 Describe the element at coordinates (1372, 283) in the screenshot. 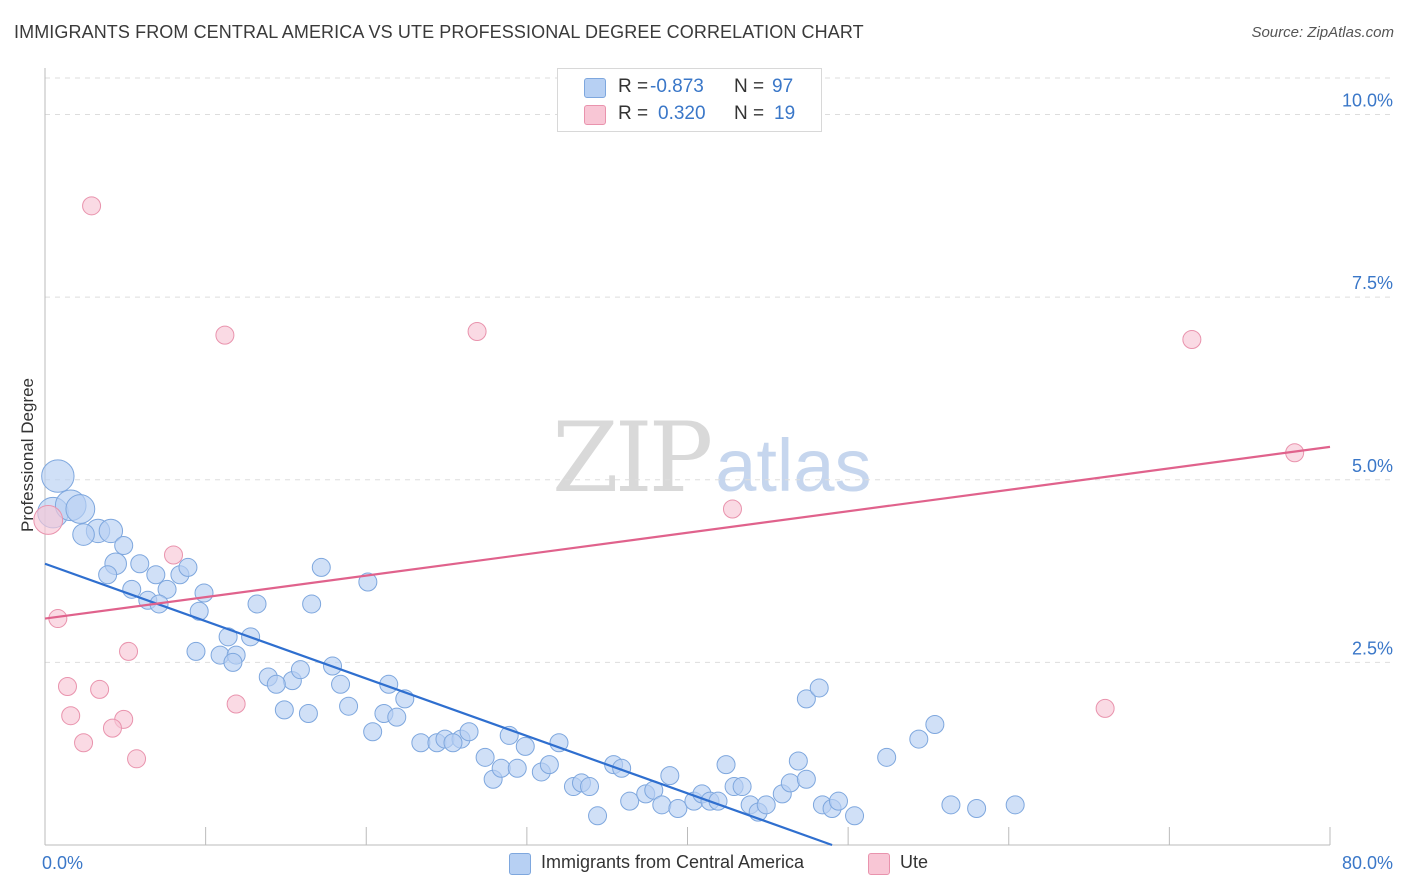

I see `y-tick-label: 7.5%` at that location.